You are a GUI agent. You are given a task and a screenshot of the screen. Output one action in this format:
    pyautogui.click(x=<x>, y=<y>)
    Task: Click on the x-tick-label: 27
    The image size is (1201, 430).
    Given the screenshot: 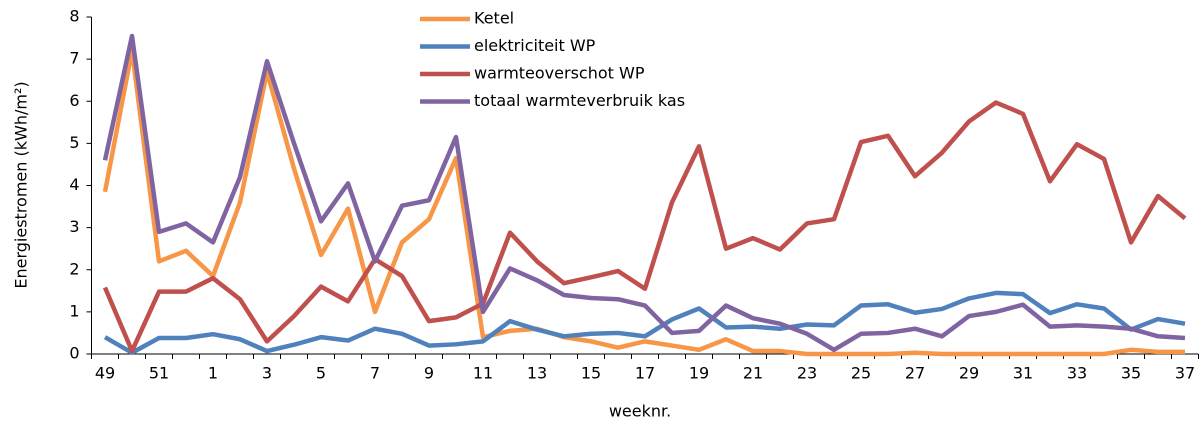 What is the action you would take?
    pyautogui.click(x=915, y=373)
    